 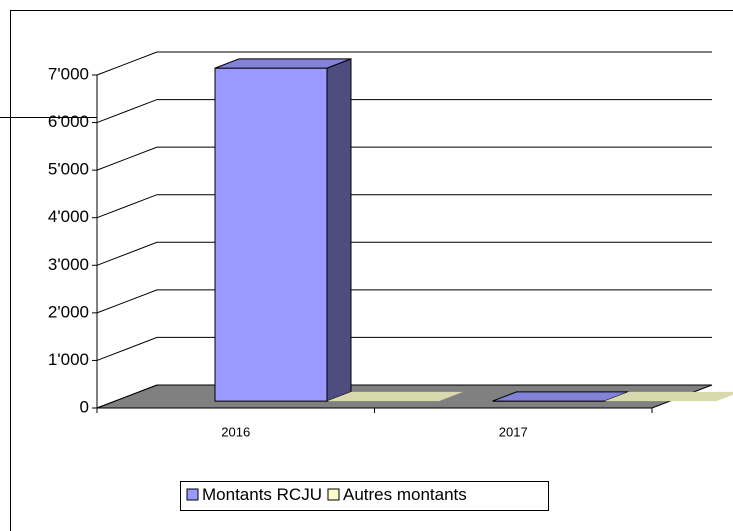 I want to click on y-tick-label: 6'000, so click(x=68, y=121).